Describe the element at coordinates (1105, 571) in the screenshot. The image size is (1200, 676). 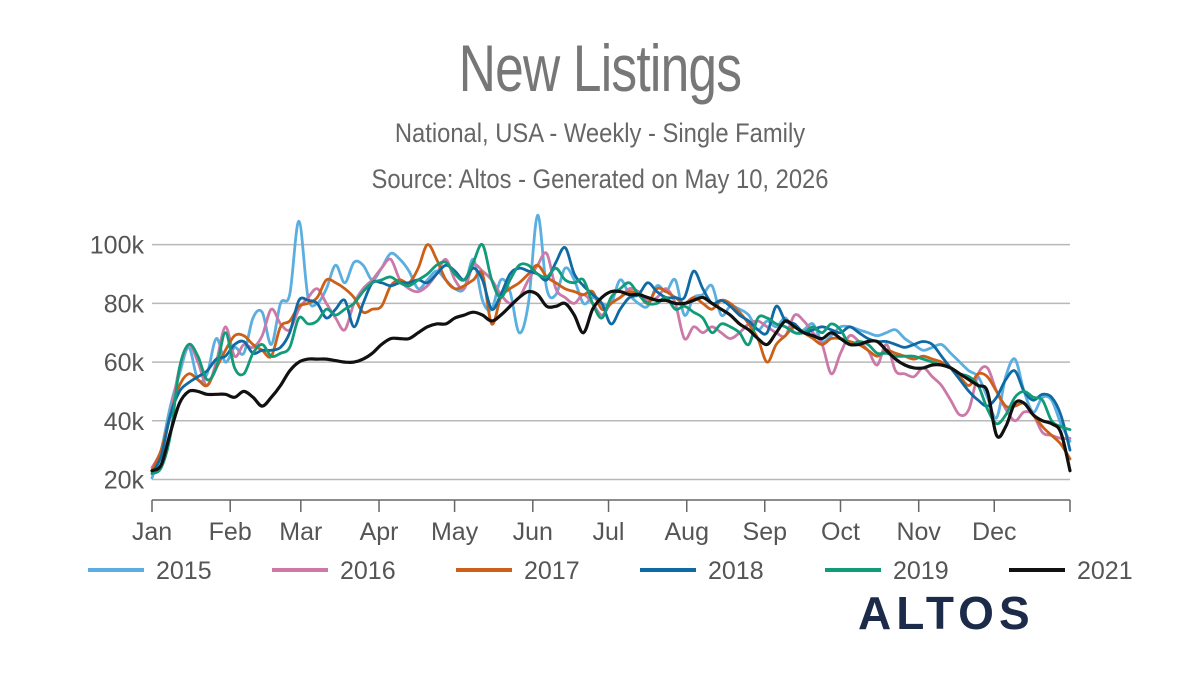
I see `legend-label-2021: 2021` at that location.